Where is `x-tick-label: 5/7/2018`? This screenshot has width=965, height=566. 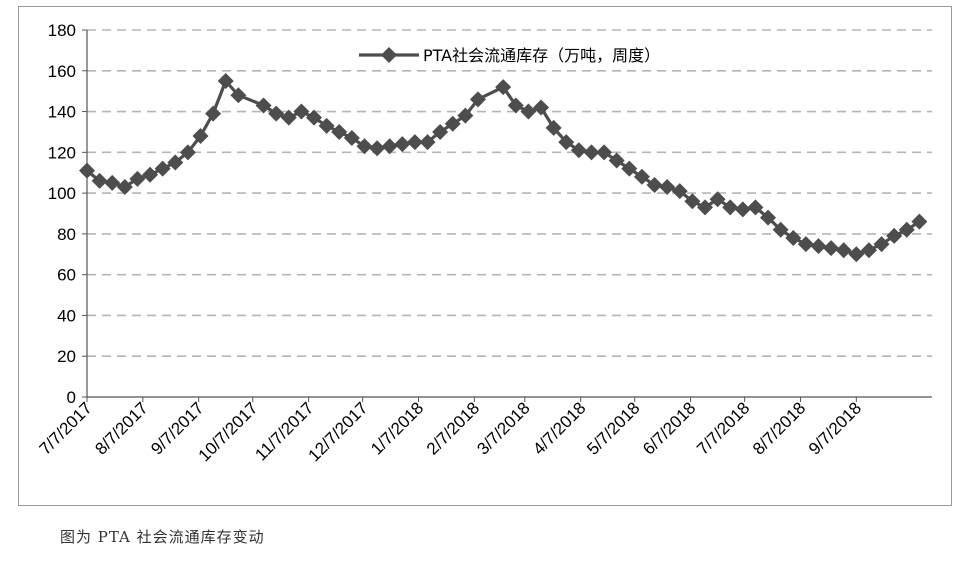
x-tick-label: 5/7/2018 is located at coordinates (613, 428).